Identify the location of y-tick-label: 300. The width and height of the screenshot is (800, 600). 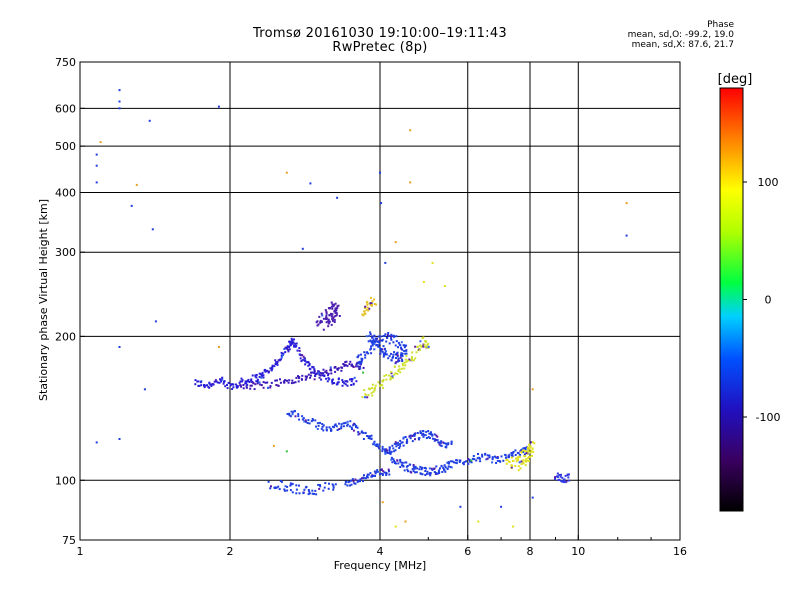
(65, 252).